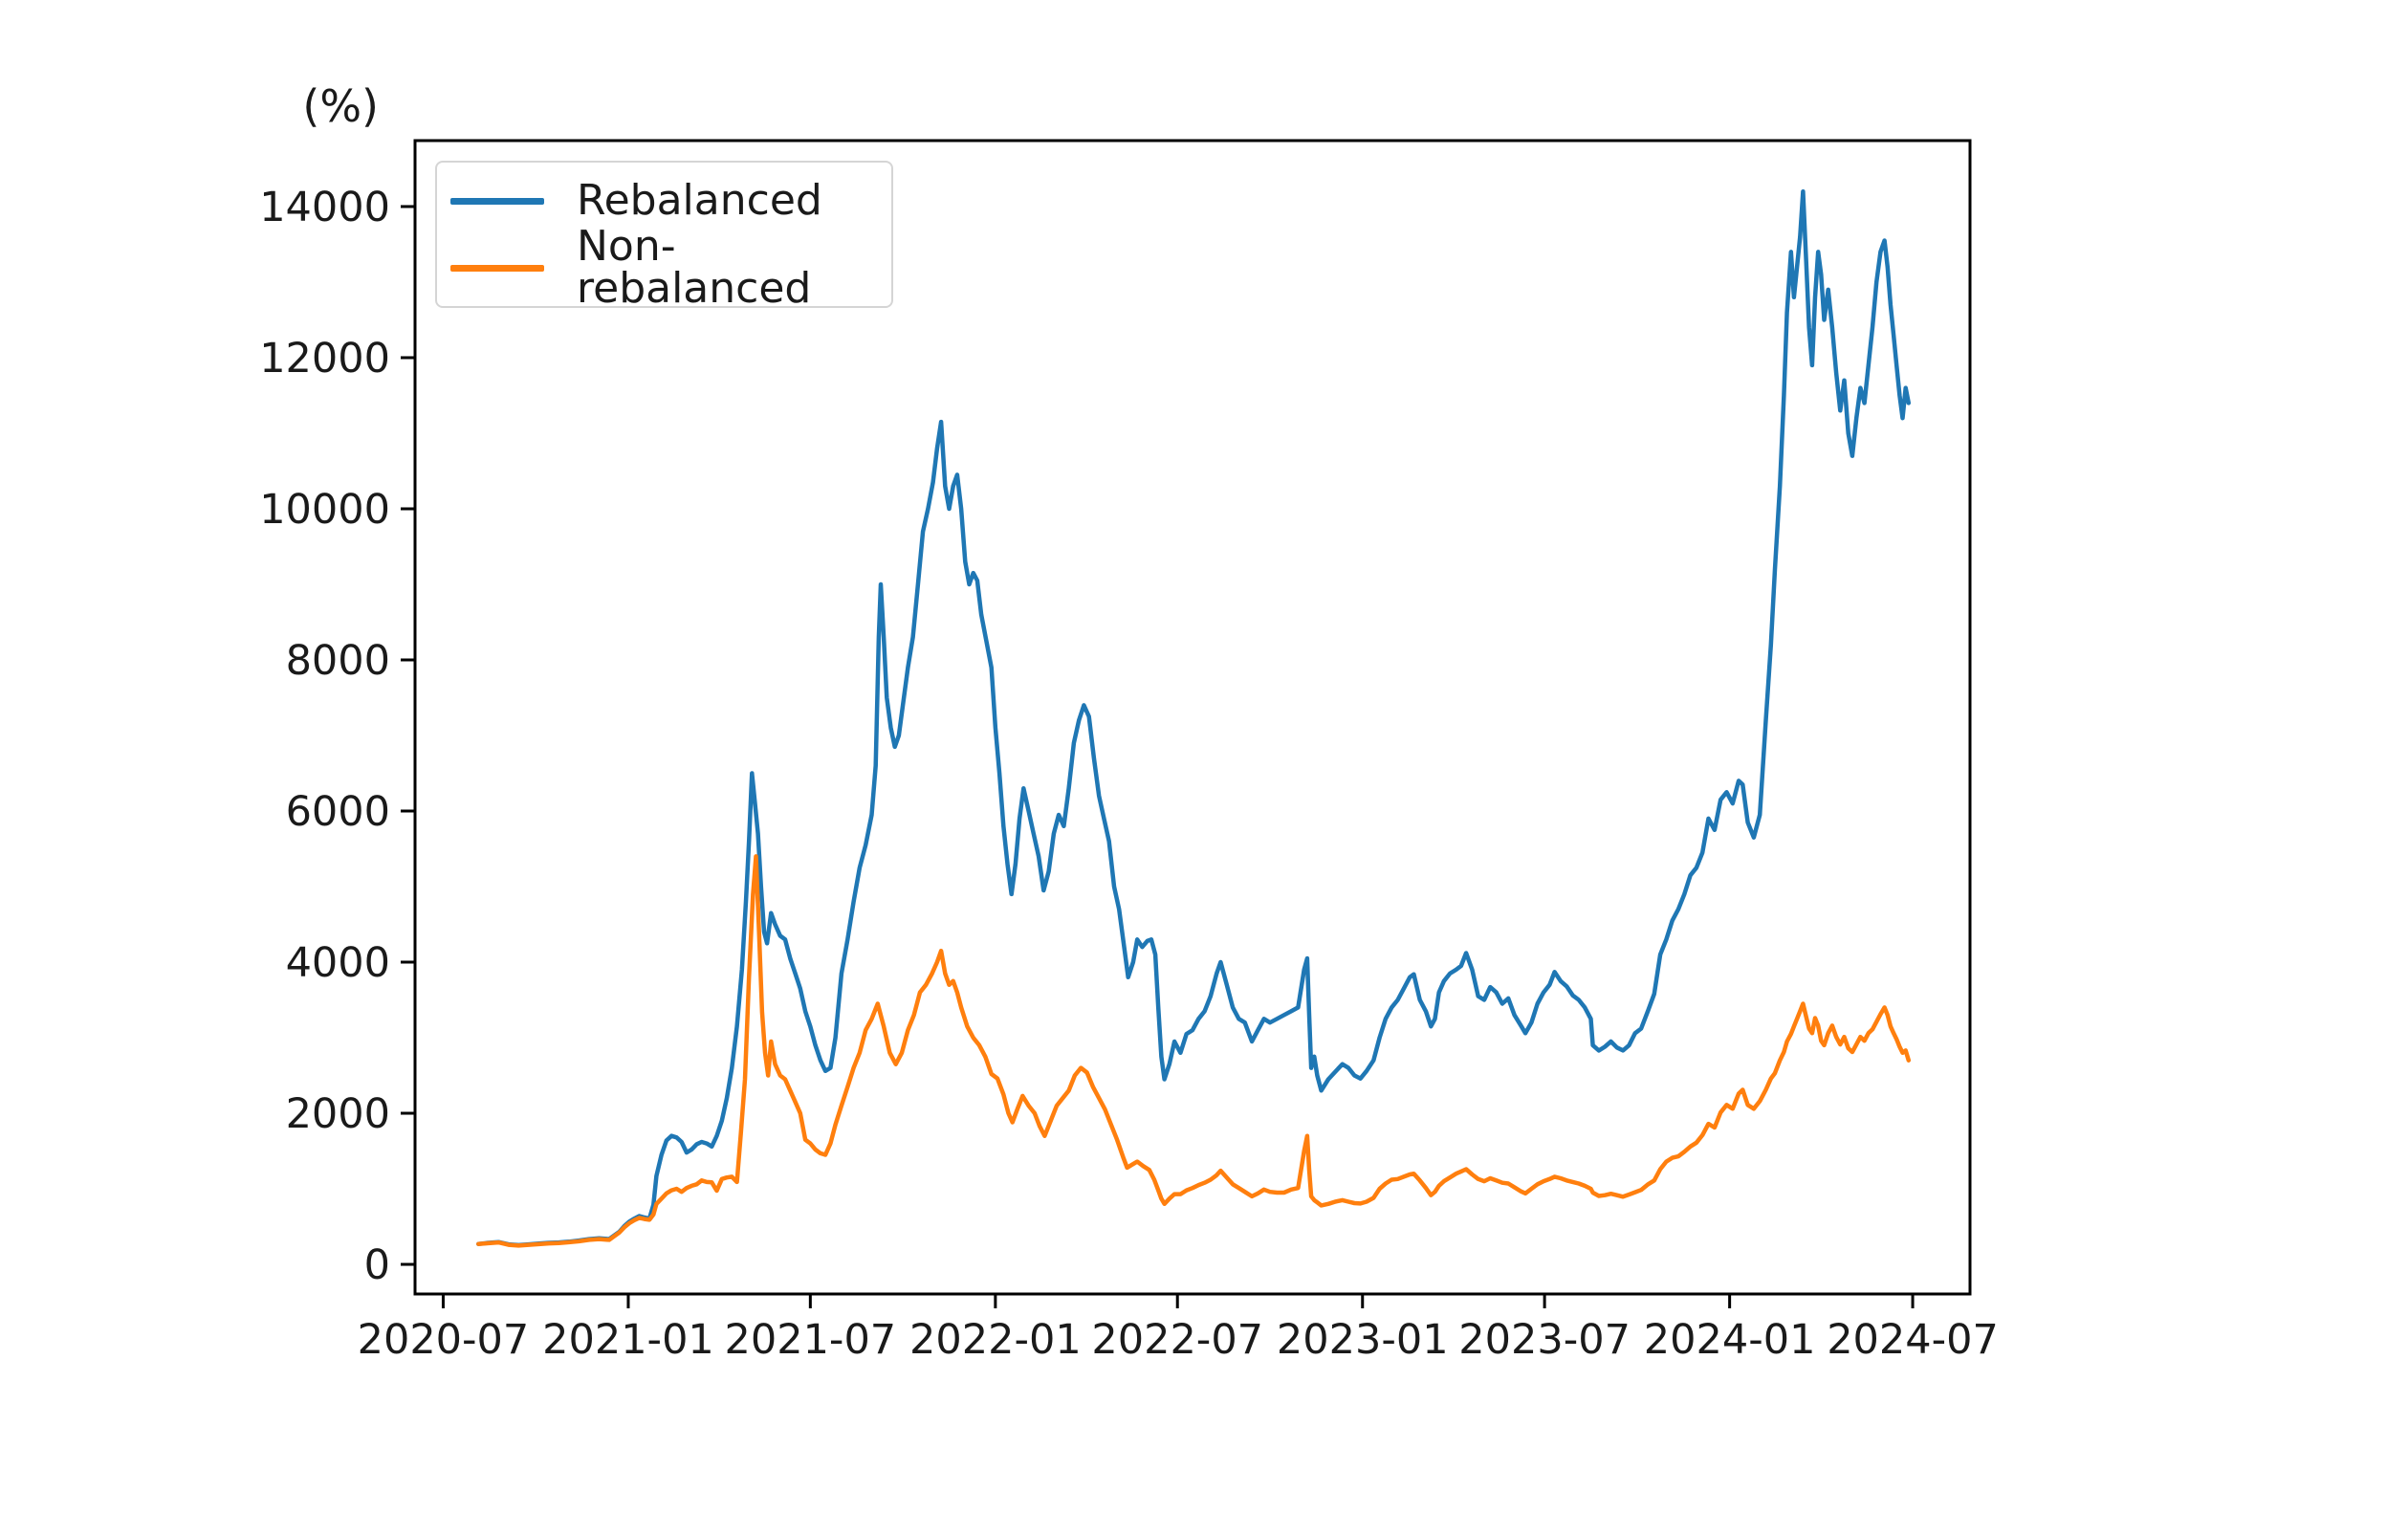 Image resolution: width=2408 pixels, height=1513 pixels. Describe the element at coordinates (1913, 1340) in the screenshot. I see `x-tick-label: 2024-07` at that location.